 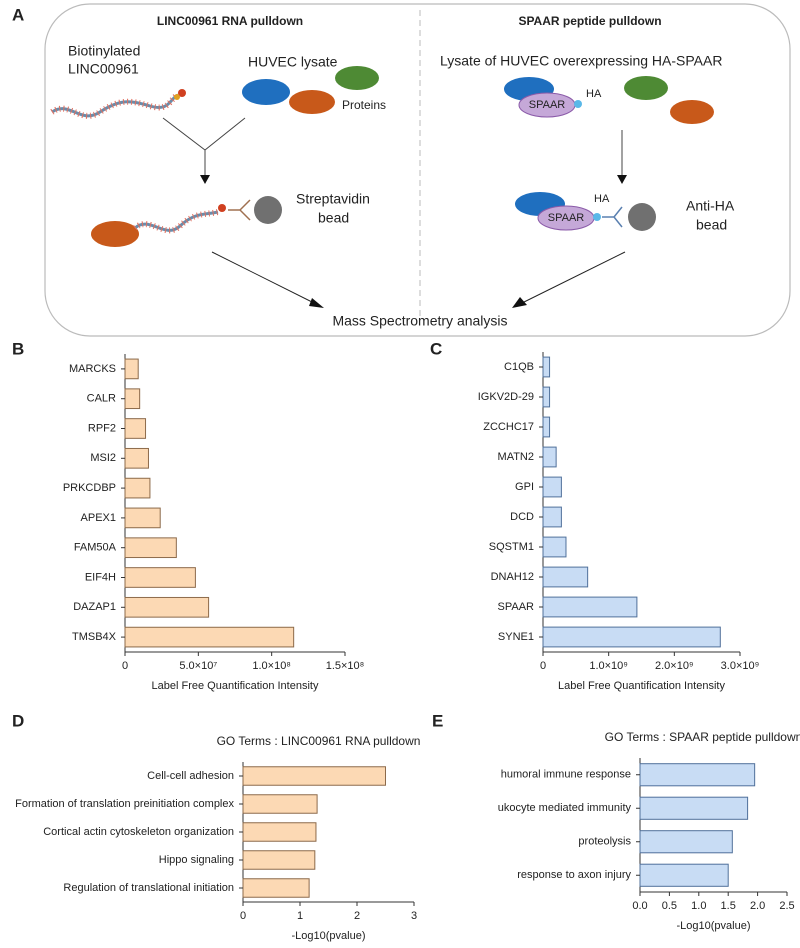 What do you see at coordinates (516, 637) in the screenshot?
I see `y-tick-label: SYNE1` at bounding box center [516, 637].